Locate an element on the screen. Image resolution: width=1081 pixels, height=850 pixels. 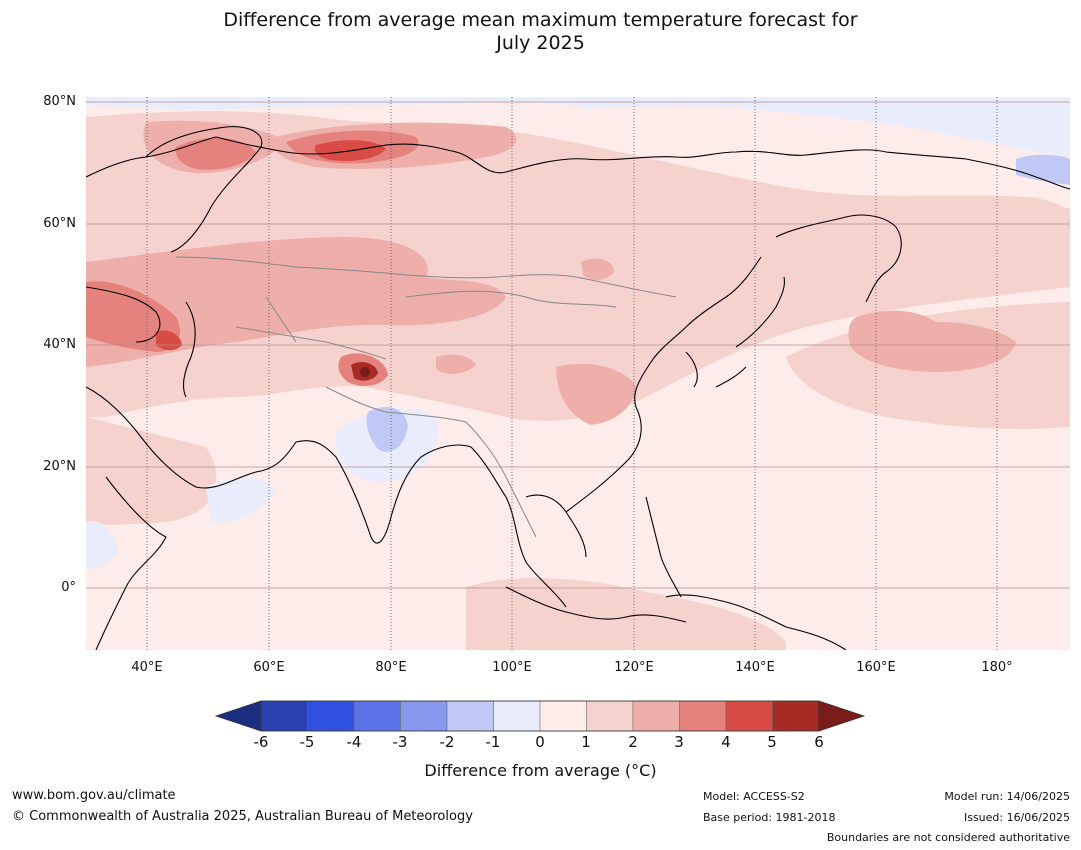
lat-label-60n: 60°N is located at coordinates (59, 223).